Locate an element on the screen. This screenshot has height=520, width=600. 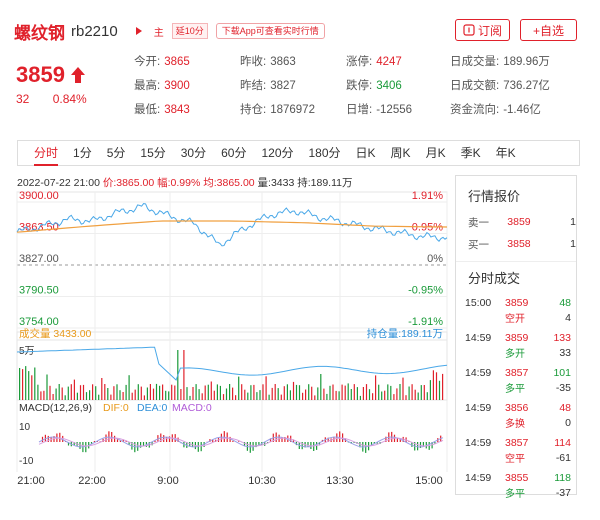
tab-5: 60分 is located at coordinates (234, 153).